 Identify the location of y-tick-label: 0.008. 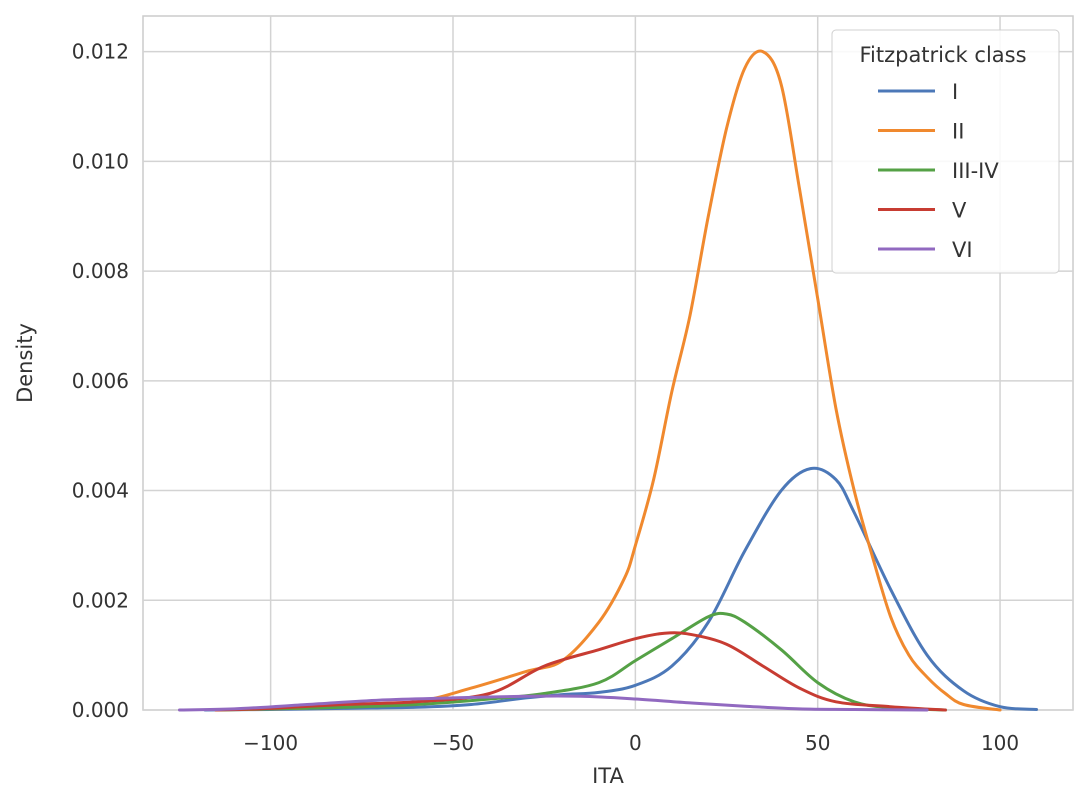
(100, 271).